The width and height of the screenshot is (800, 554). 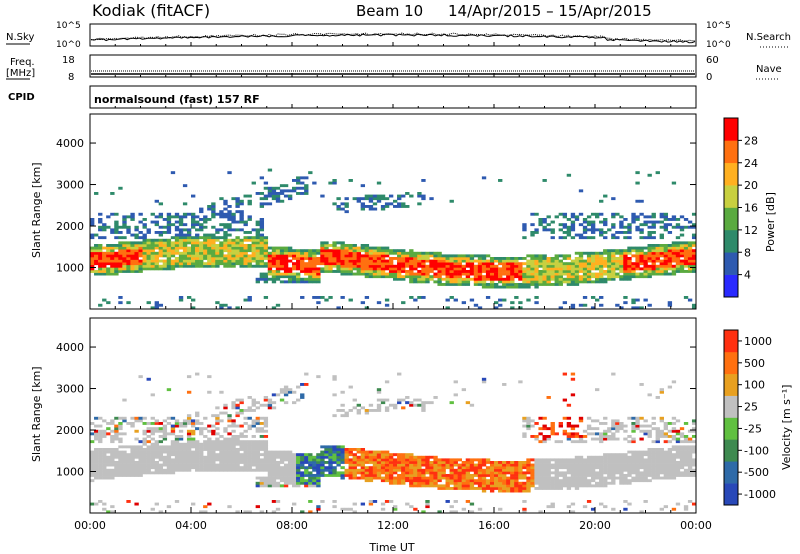 What do you see at coordinates (756, 472) in the screenshot?
I see `colorbar-tick-label: -500` at bounding box center [756, 472].